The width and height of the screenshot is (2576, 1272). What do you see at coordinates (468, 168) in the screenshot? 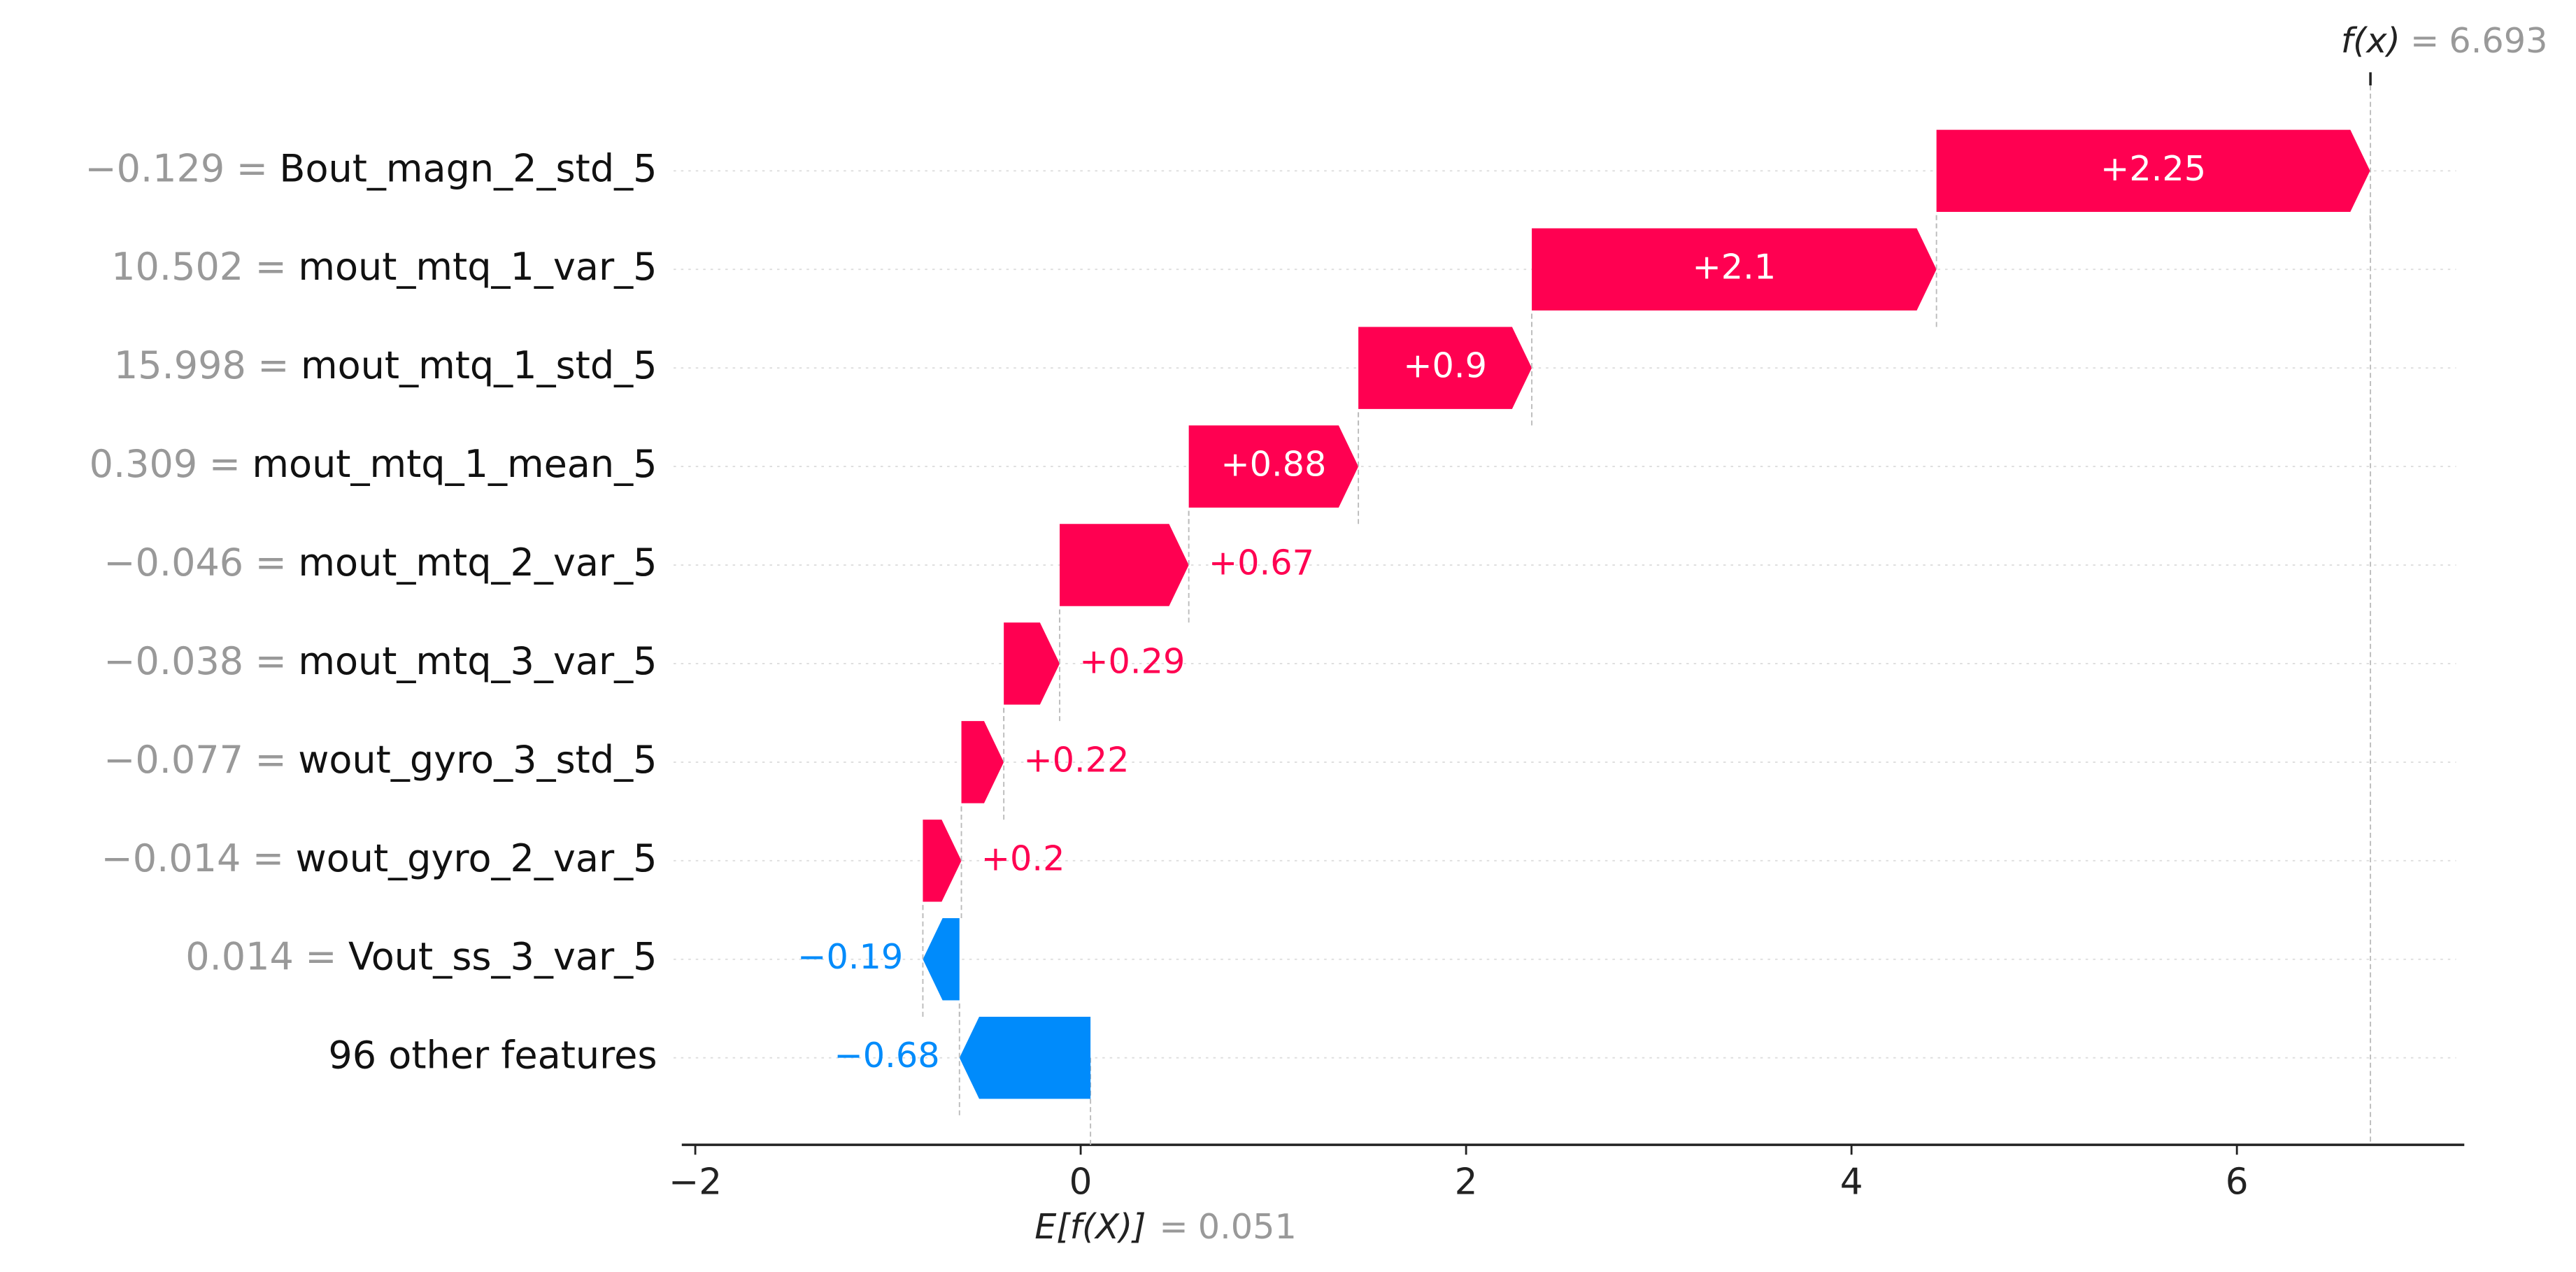
I see `feature-name: Bout_magn_2_std_5` at bounding box center [468, 168].